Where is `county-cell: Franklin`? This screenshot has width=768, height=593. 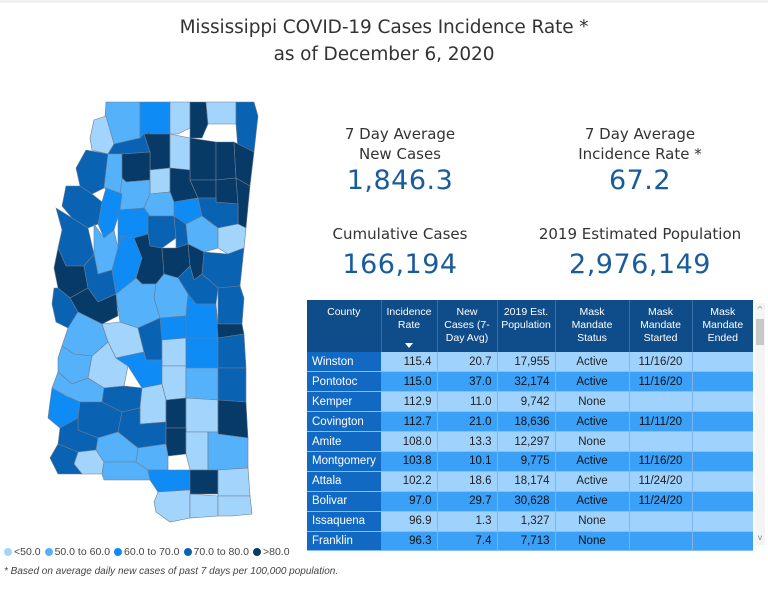
county-cell: Franklin is located at coordinates (344, 541).